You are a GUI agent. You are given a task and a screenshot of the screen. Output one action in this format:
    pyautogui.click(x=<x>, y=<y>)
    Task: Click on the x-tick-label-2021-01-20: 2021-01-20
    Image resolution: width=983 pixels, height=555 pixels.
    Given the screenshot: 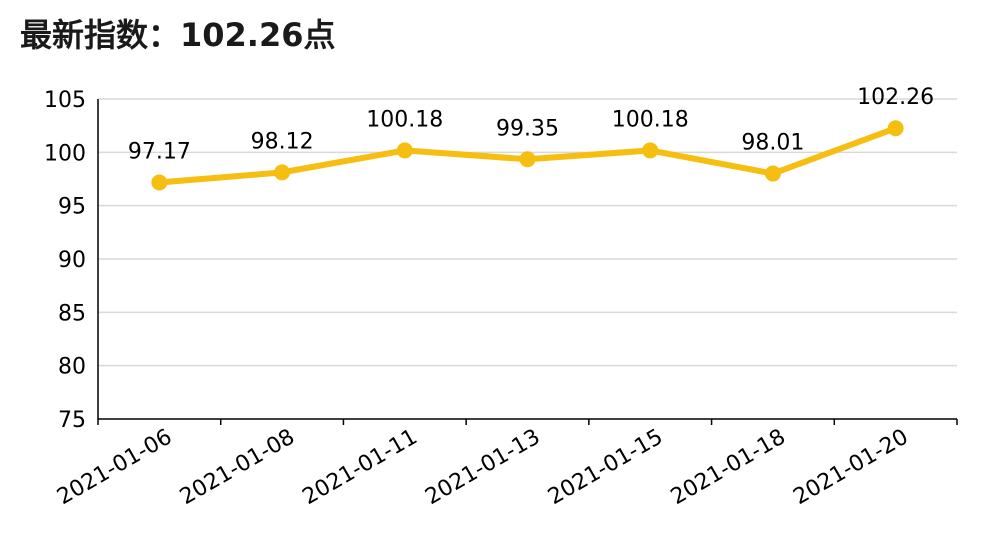 What is the action you would take?
    pyautogui.click(x=850, y=468)
    